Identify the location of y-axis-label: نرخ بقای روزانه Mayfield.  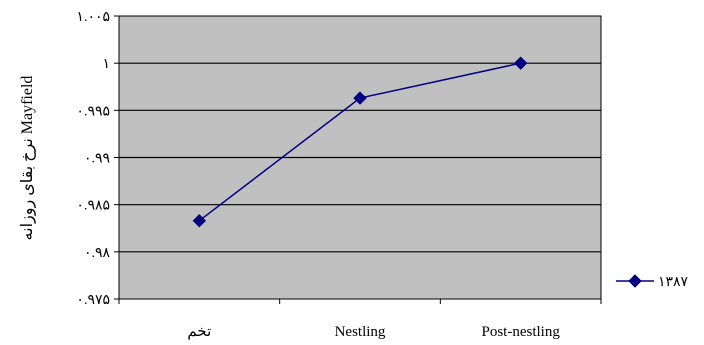
(27, 158).